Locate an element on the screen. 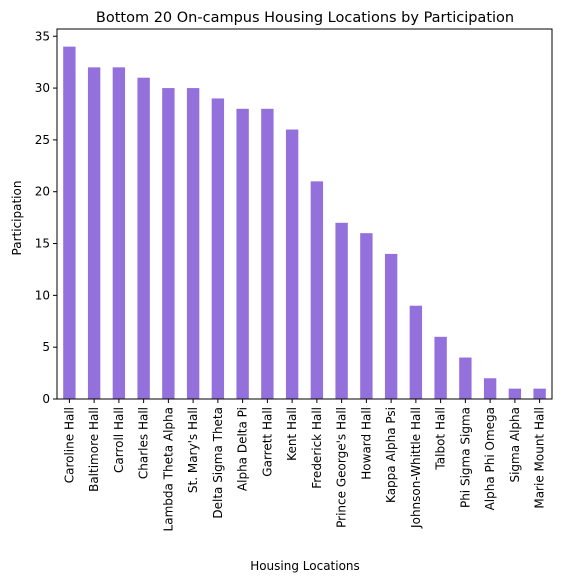 The width and height of the screenshot is (563, 583). x-tick-label: Alpha Delta Pi is located at coordinates (243, 449).